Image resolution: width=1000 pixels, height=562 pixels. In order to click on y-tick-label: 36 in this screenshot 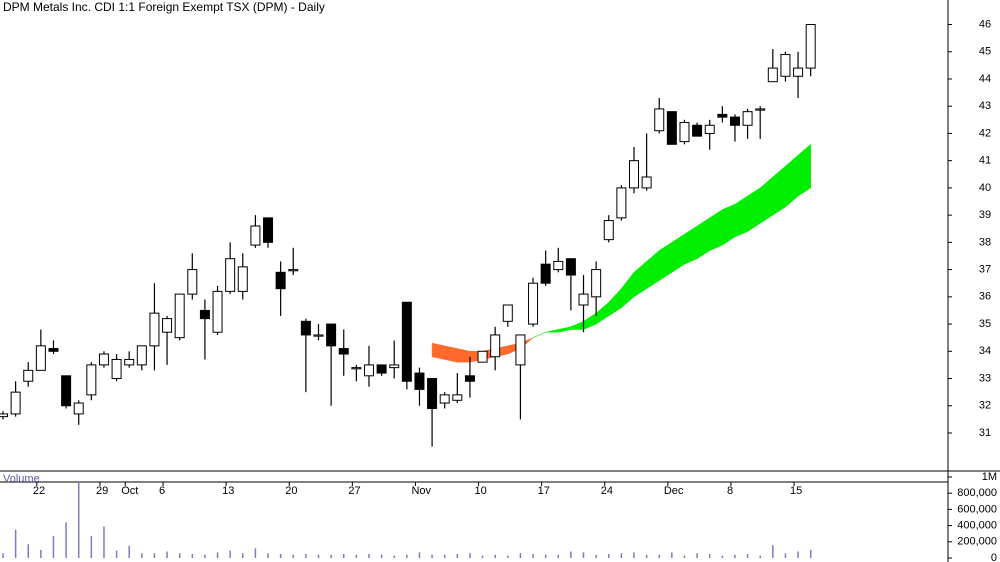, I will do `click(985, 297)`.